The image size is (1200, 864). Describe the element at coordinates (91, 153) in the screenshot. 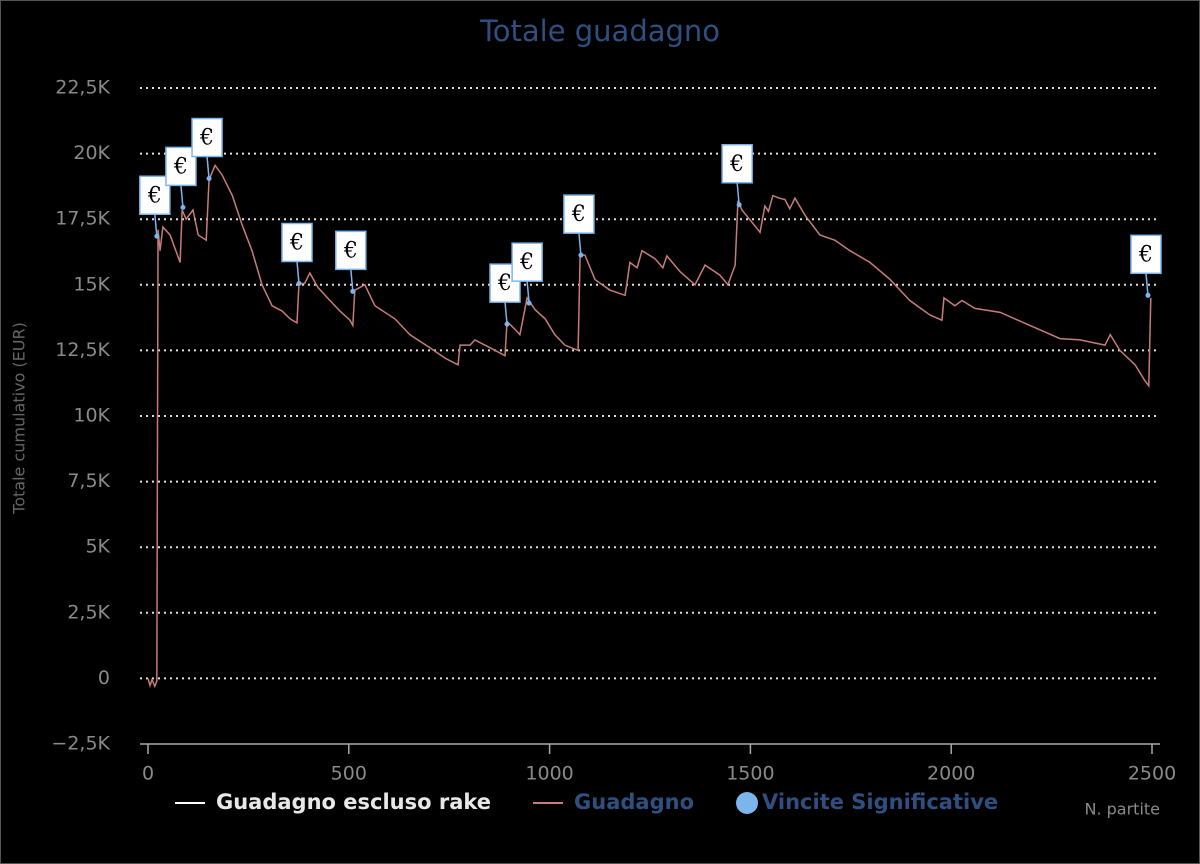

I see `y-tick-label: 20K` at that location.